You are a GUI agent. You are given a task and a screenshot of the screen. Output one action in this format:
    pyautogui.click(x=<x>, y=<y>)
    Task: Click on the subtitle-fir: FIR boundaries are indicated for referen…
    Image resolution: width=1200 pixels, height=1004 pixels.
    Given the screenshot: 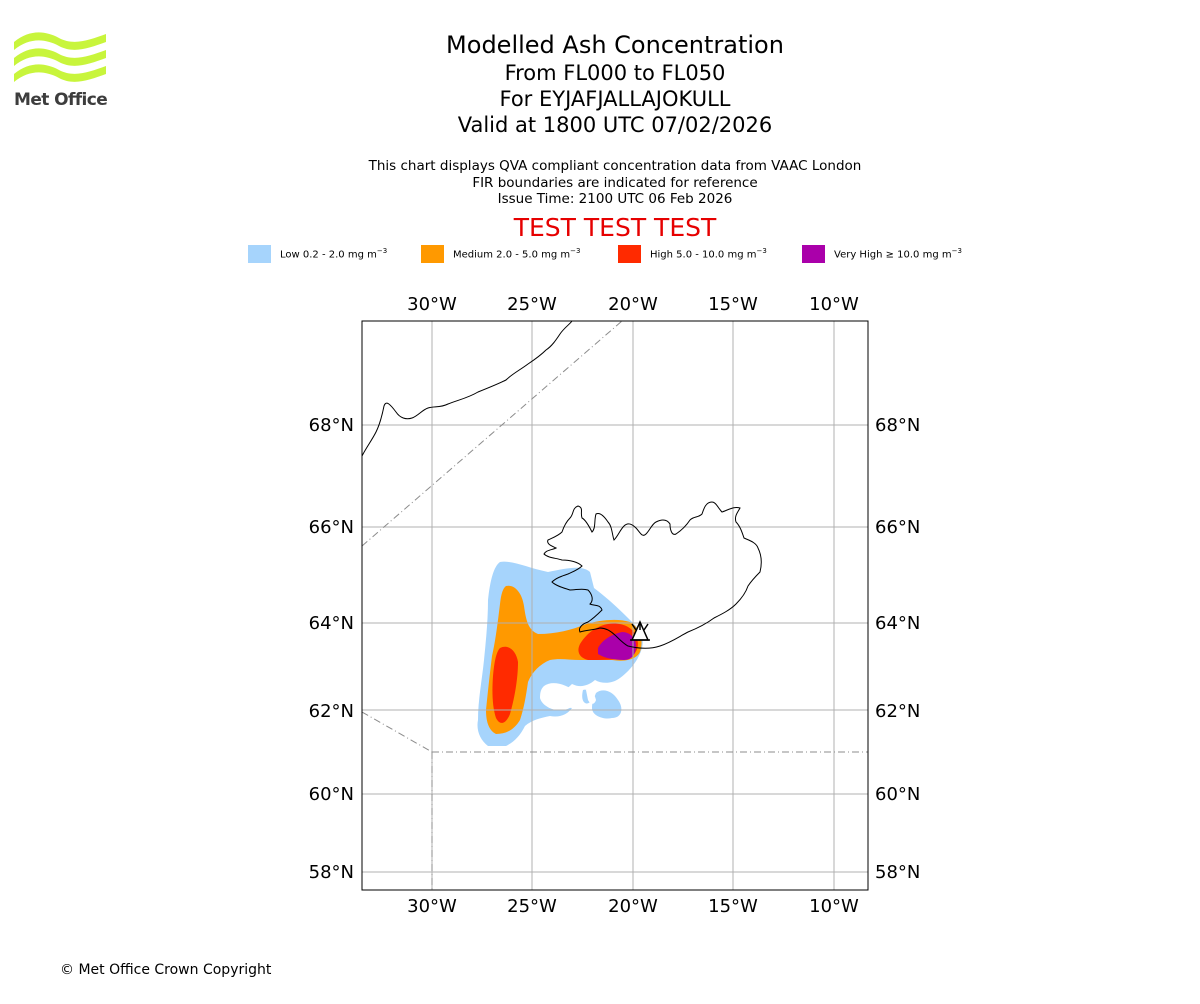 What is the action you would take?
    pyautogui.click(x=615, y=182)
    